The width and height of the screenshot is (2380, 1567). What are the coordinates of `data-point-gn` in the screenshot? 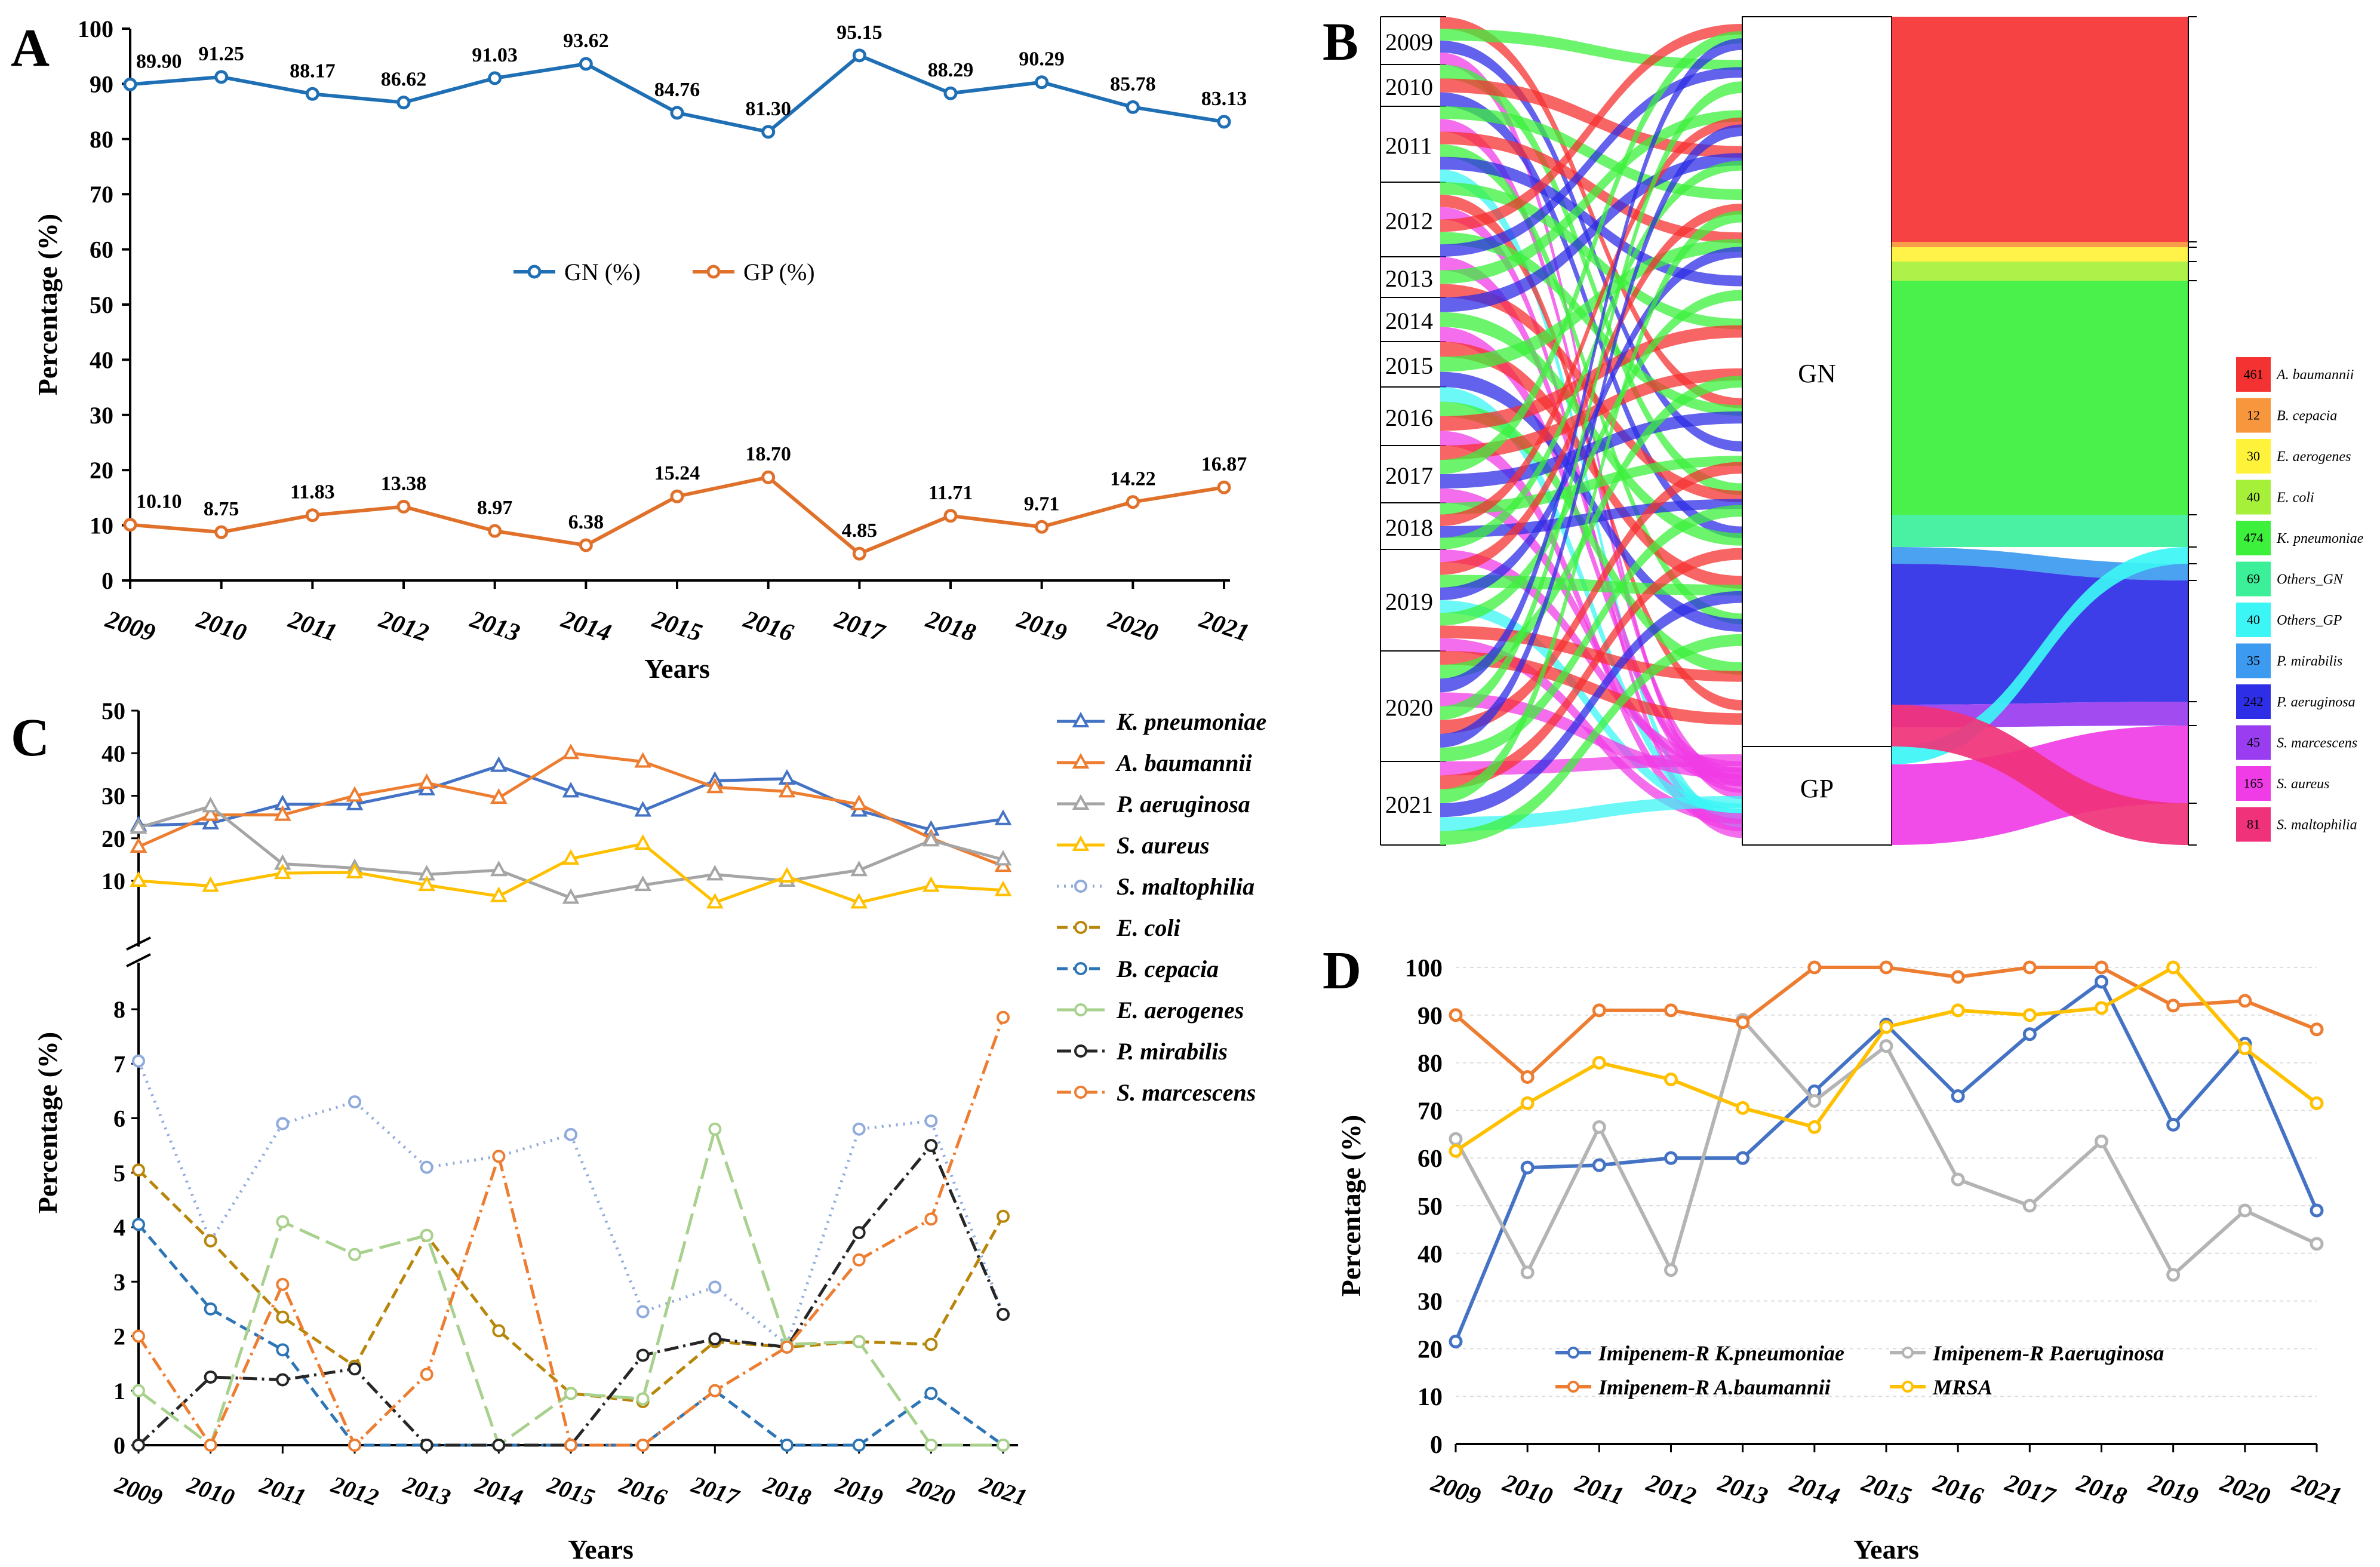 It's located at (586, 64).